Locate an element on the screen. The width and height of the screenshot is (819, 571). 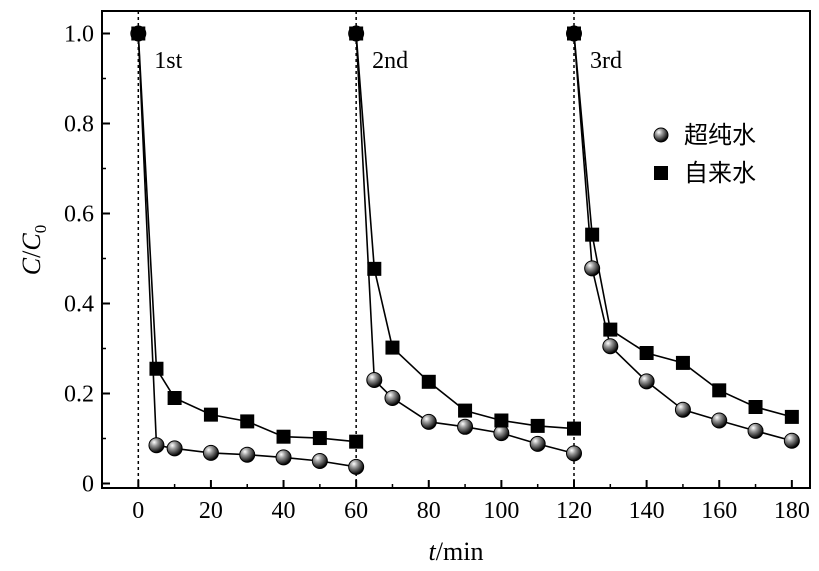
legend-label-tap-water: 自来水 is located at coordinates (720, 173).